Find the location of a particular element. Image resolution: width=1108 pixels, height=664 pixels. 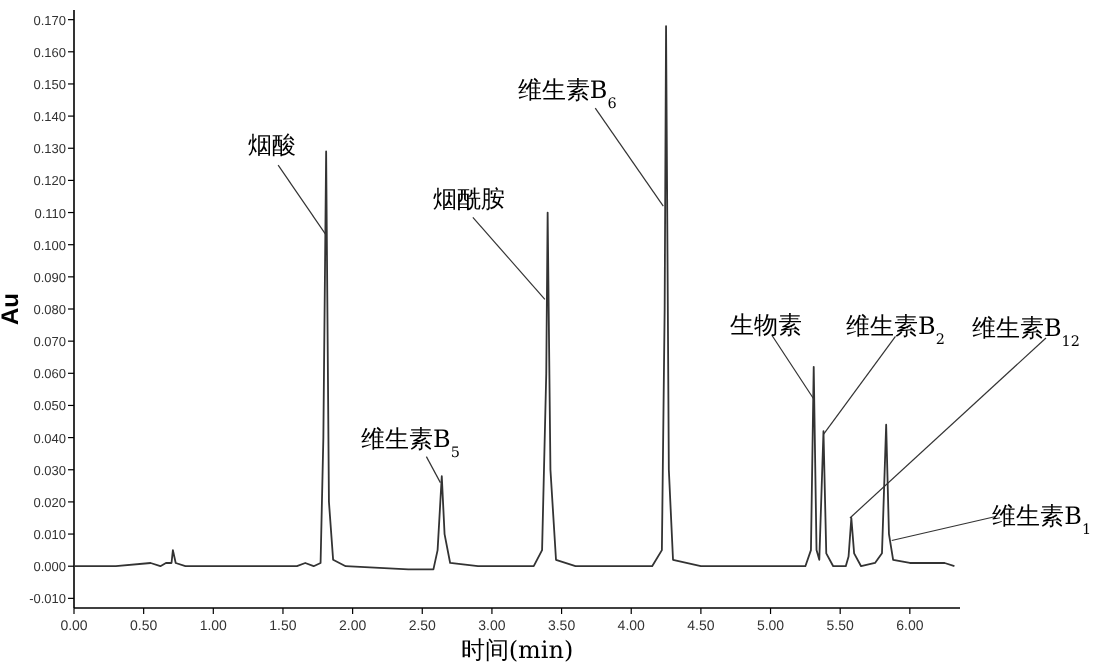

y-axis-title: Au is located at coordinates (12, 309).